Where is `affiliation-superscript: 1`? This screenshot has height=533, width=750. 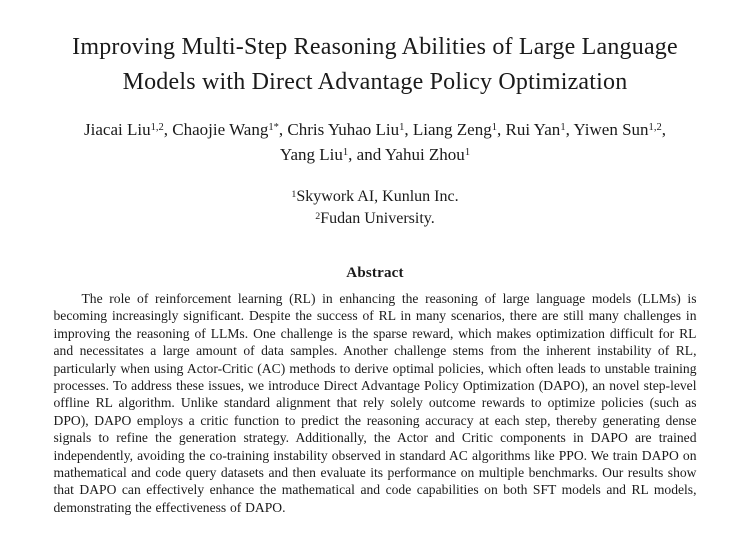 affiliation-superscript: 1 is located at coordinates (294, 194).